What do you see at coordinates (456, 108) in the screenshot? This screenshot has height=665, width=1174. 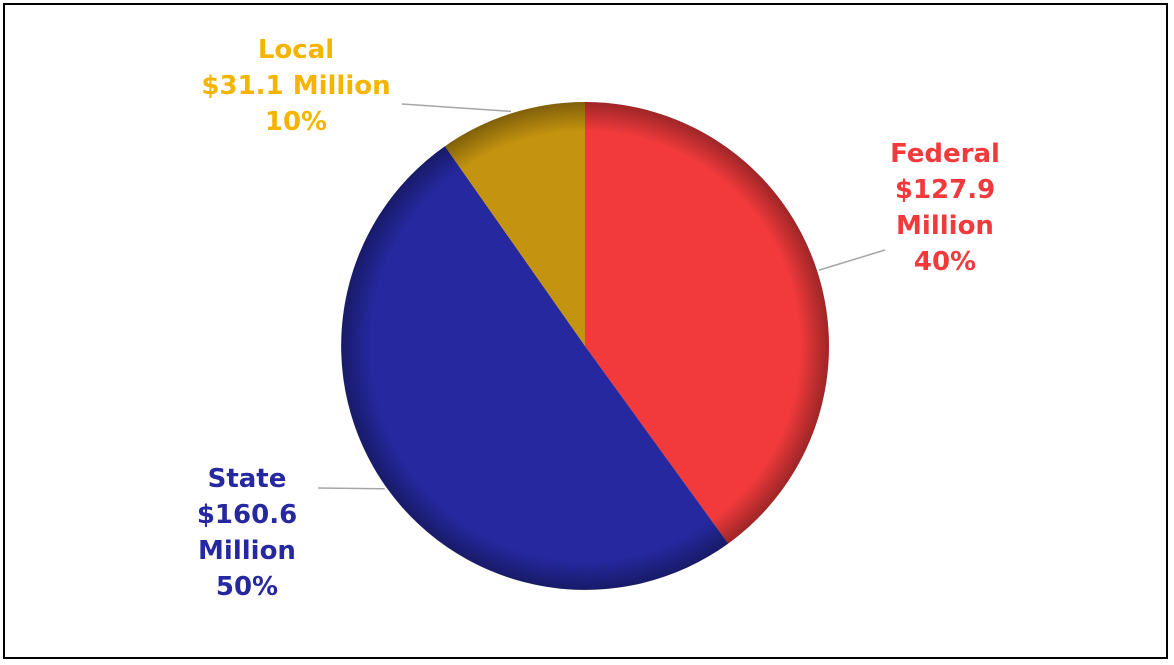 I see `leader-line-local` at bounding box center [456, 108].